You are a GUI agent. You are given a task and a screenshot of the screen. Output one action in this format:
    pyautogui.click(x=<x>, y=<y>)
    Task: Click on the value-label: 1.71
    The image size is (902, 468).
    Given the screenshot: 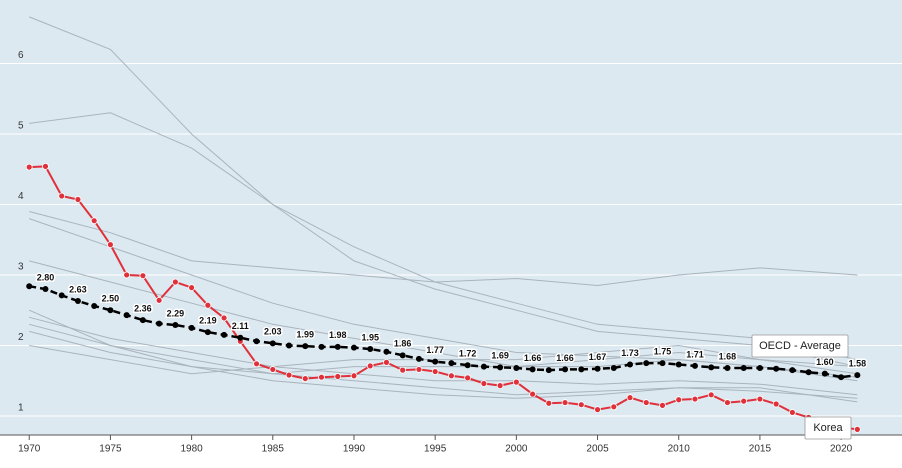 What is the action you would take?
    pyautogui.click(x=695, y=354)
    